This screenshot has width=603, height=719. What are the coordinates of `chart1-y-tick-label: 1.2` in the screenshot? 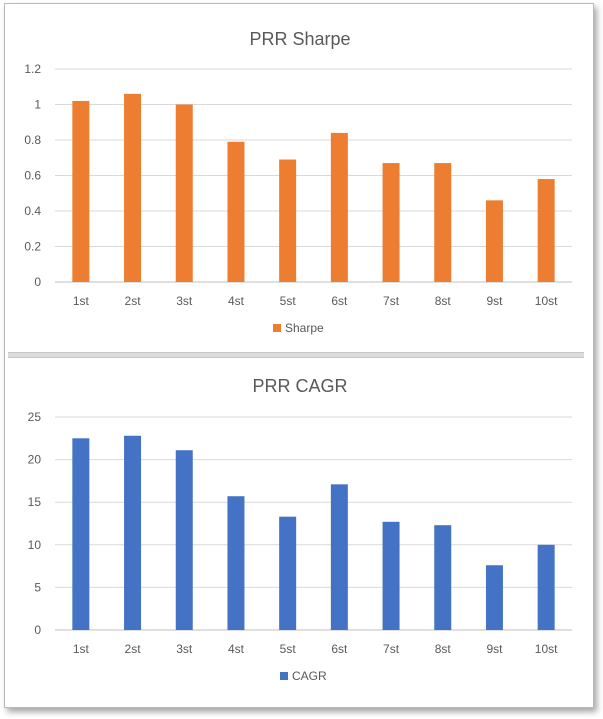 It's located at (32, 69).